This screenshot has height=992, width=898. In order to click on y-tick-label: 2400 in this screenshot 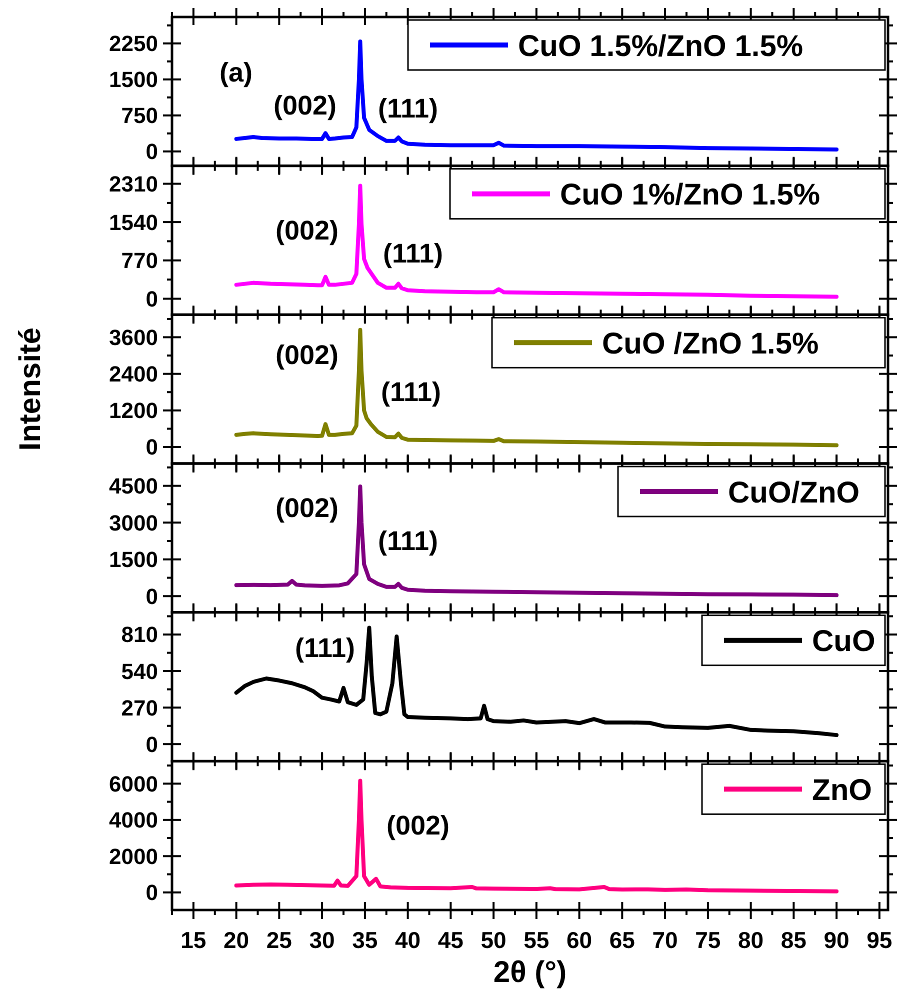, I will do `click(133, 374)`.